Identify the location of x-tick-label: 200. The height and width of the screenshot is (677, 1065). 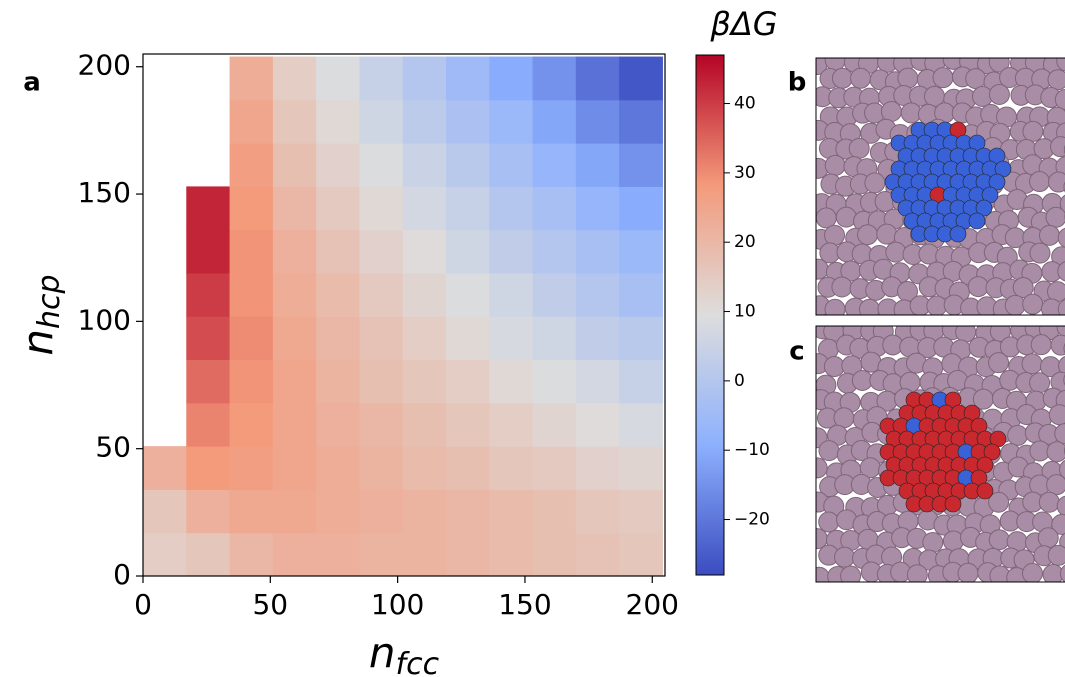
(652, 604).